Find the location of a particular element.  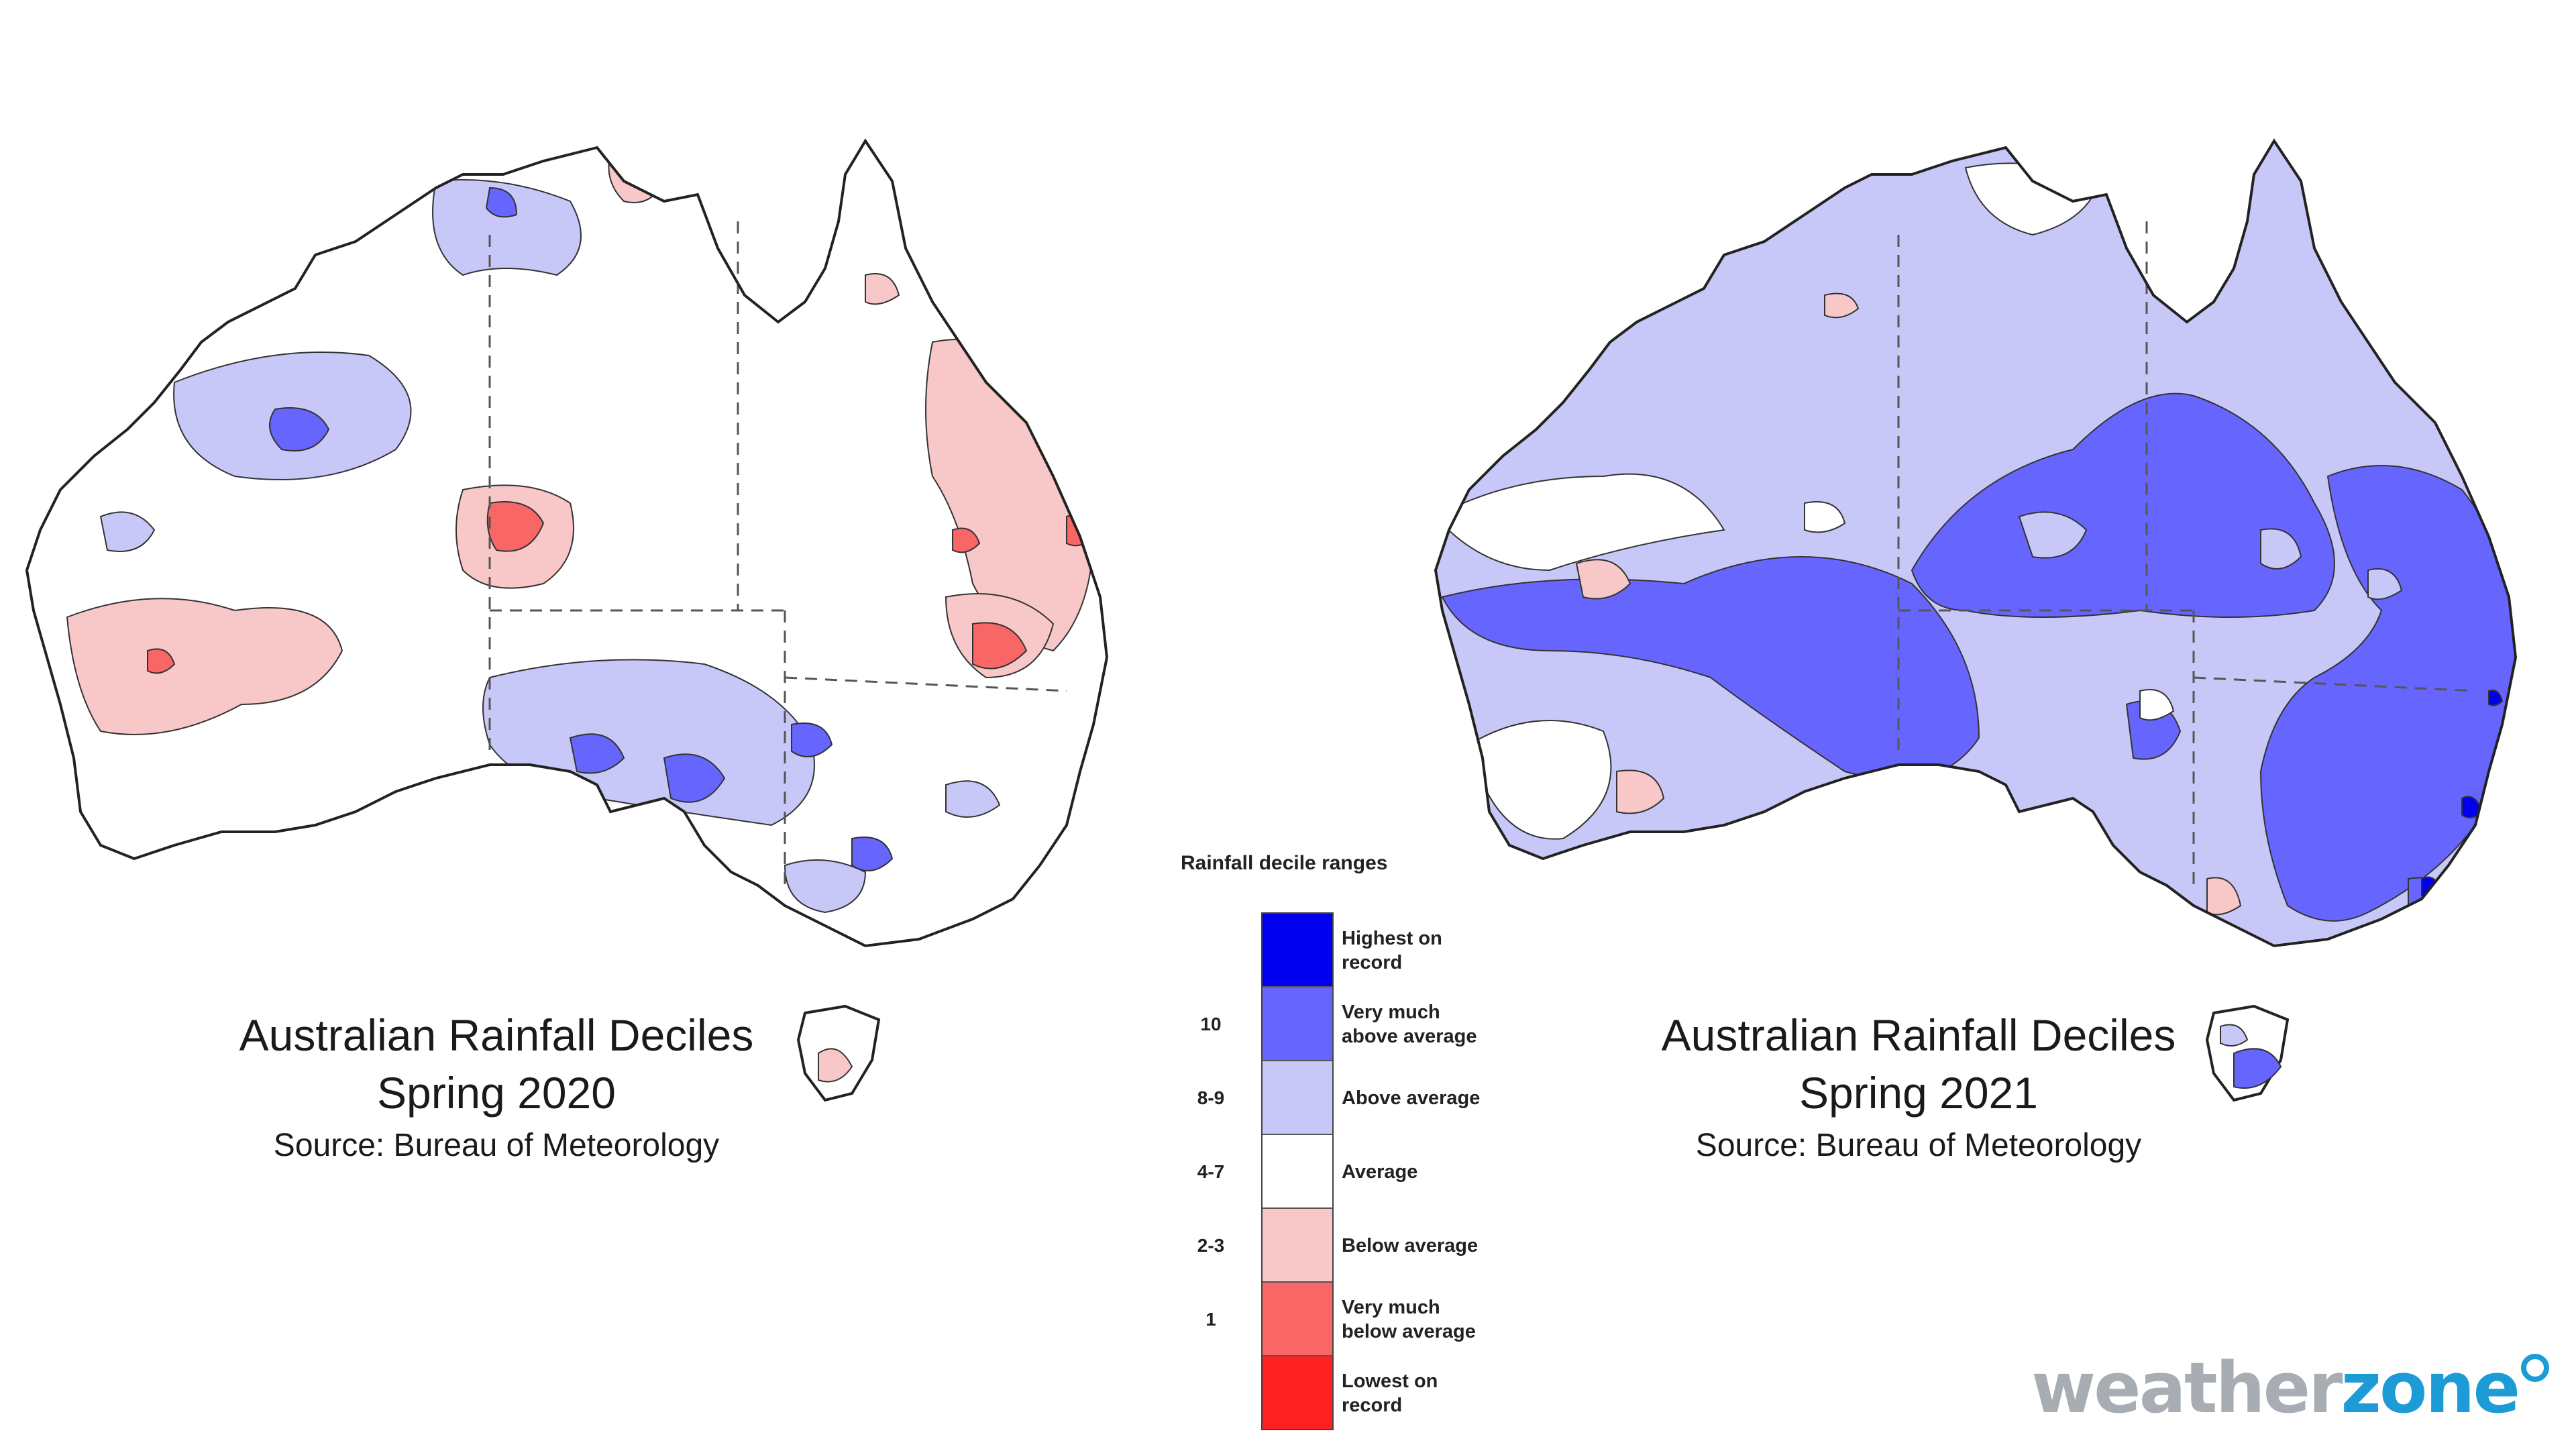

legend-swatches is located at coordinates (1297, 1171).